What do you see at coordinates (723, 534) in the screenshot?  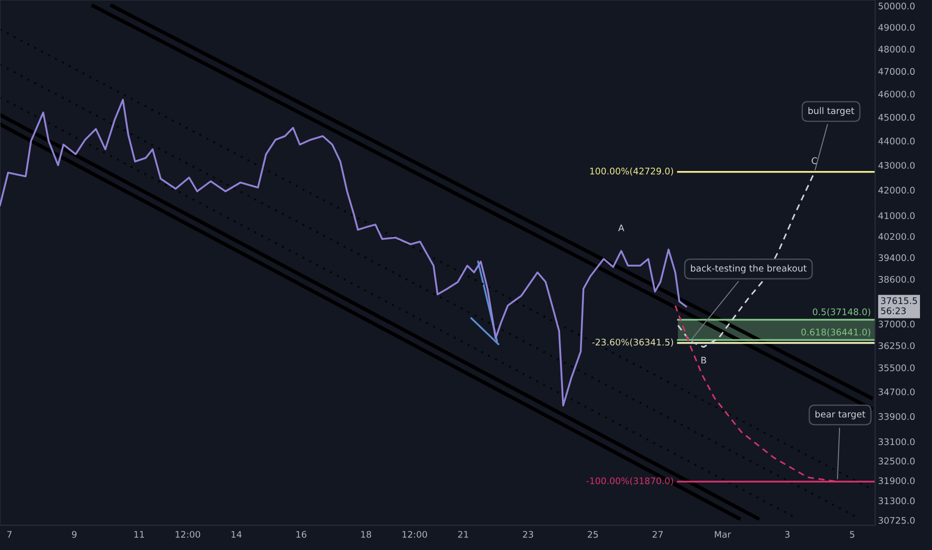 I see `x-tick-label: Mar` at bounding box center [723, 534].